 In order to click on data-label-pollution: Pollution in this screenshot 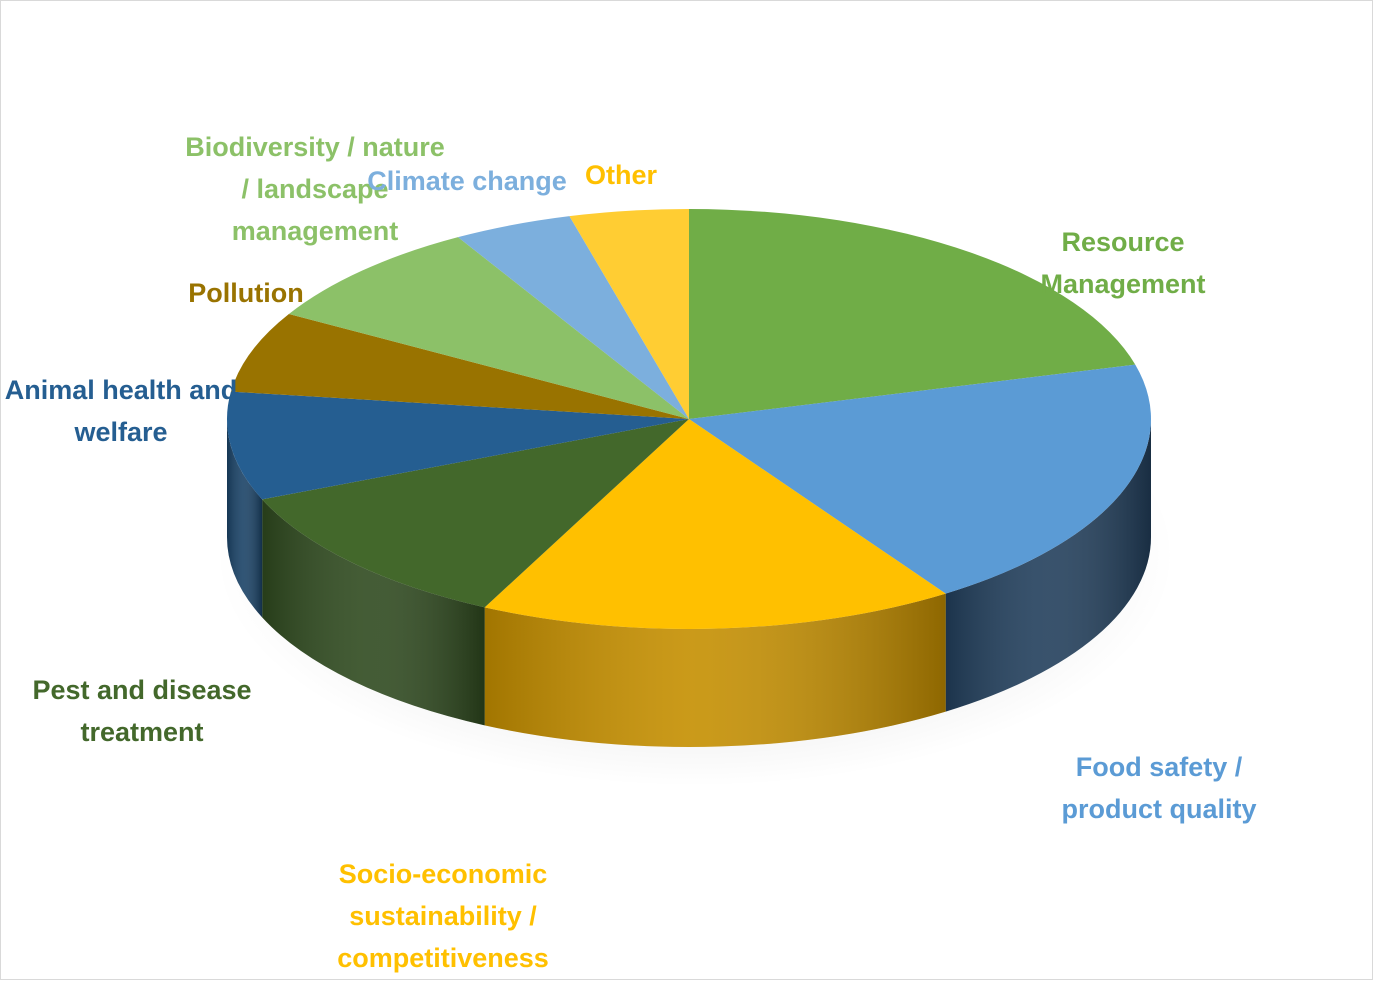, I will do `click(245, 293)`.